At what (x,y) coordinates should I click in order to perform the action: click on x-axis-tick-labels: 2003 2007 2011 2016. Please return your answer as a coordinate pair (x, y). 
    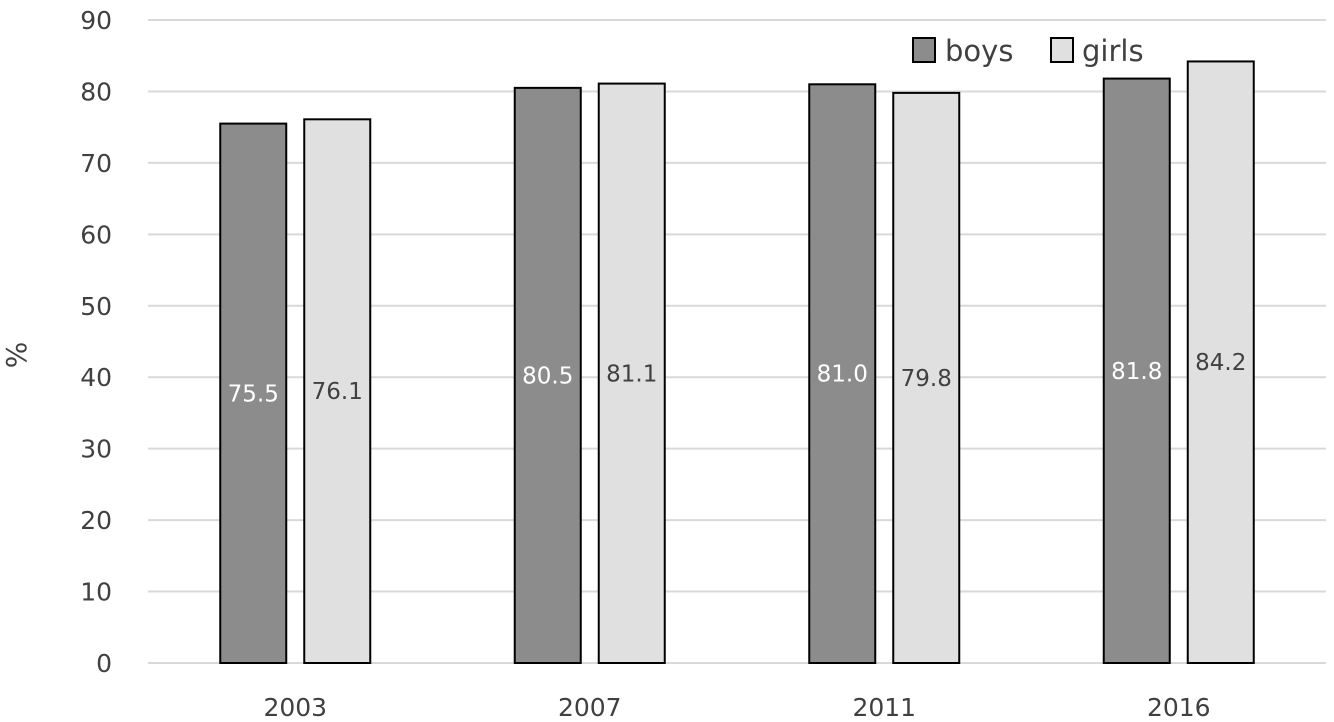
    Looking at the image, I should click on (736, 707).